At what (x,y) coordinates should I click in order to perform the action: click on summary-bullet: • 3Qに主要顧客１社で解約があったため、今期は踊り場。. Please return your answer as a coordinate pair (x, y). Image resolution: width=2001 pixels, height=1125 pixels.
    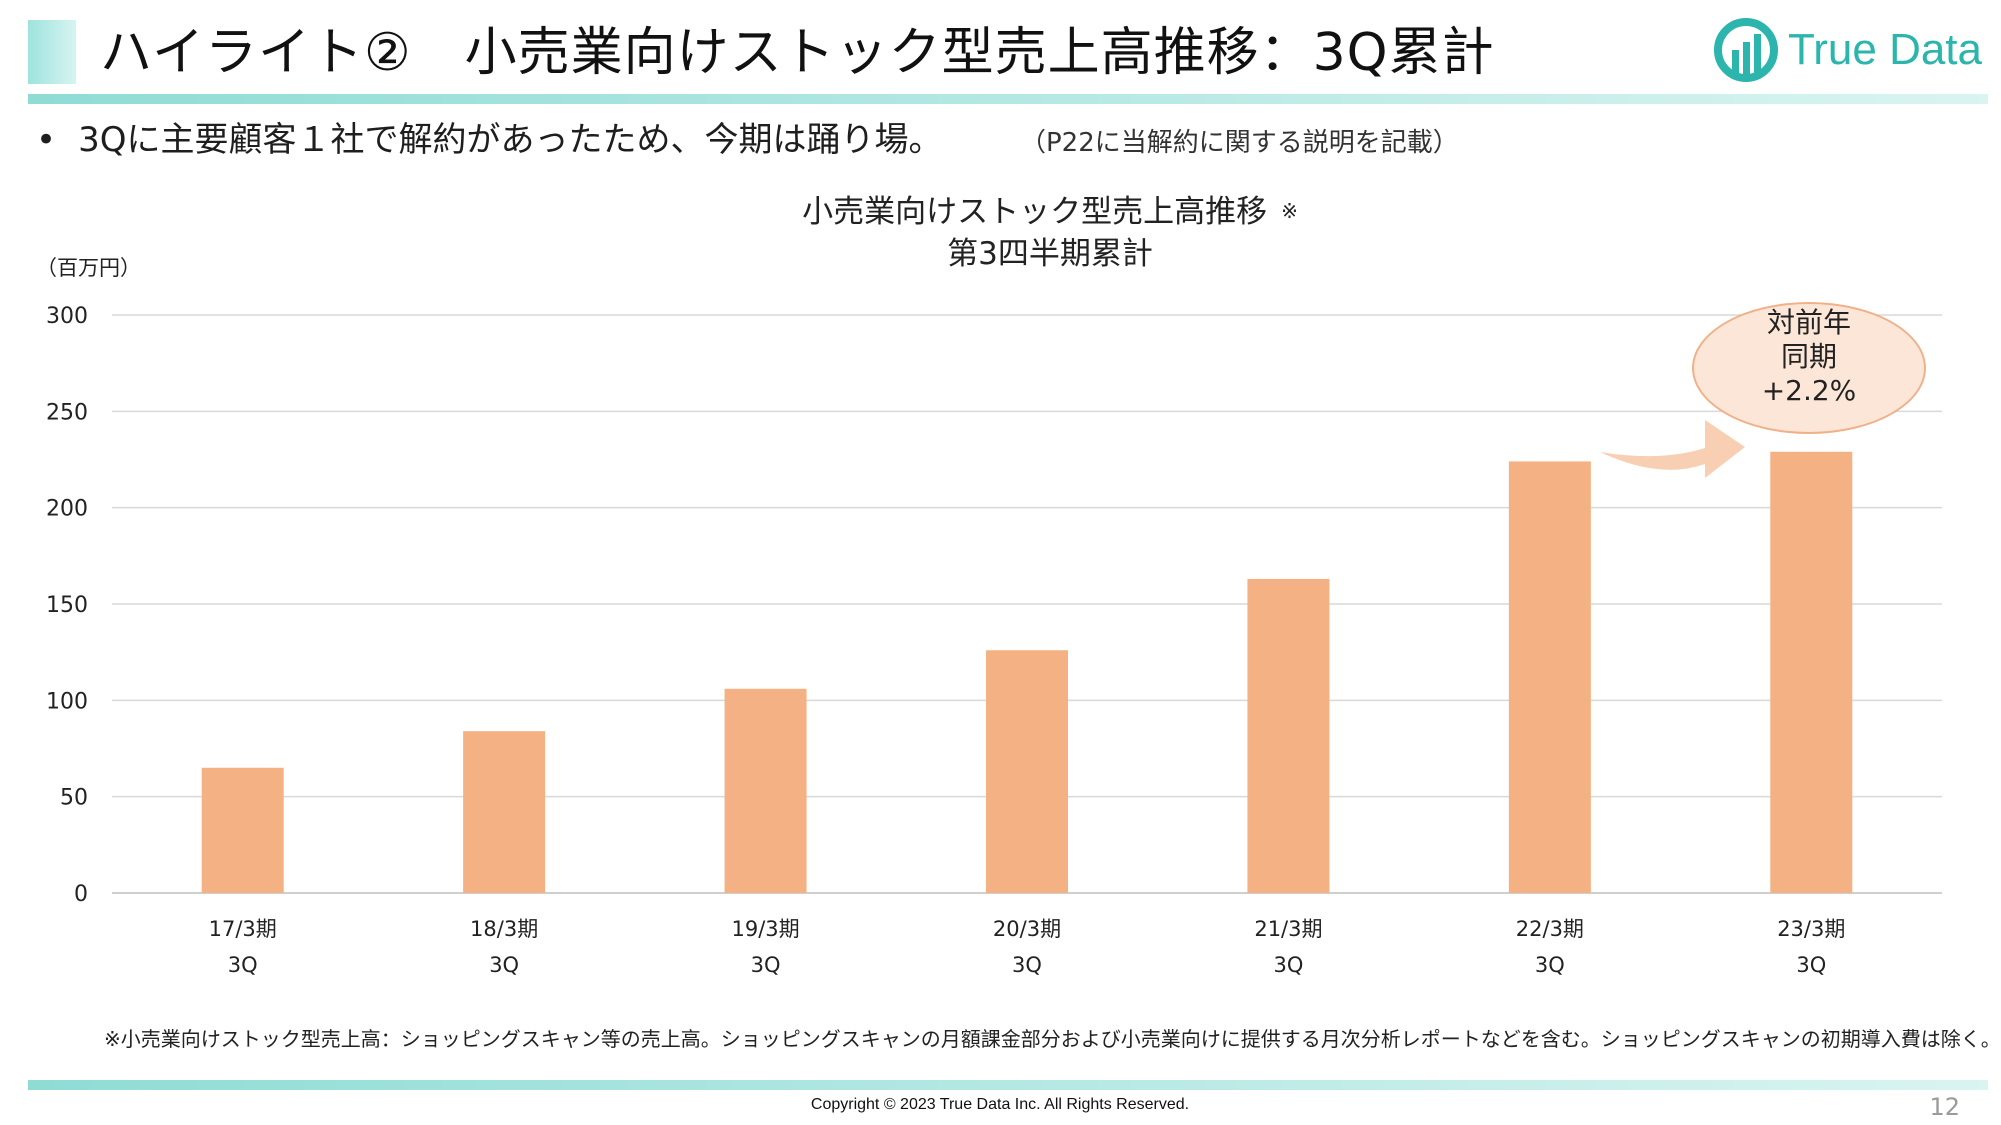
    Looking at the image, I should click on (489, 140).